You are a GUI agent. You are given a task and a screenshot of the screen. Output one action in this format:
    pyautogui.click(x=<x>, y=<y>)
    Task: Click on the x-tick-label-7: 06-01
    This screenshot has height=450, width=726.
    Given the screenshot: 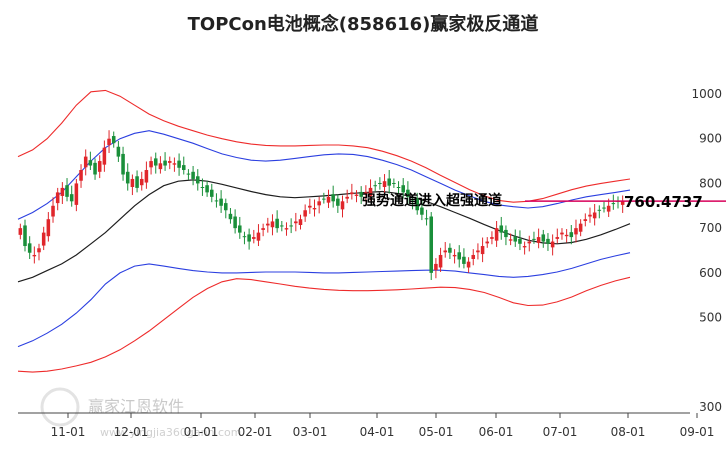 What is the action you would take?
    pyautogui.click(x=496, y=432)
    